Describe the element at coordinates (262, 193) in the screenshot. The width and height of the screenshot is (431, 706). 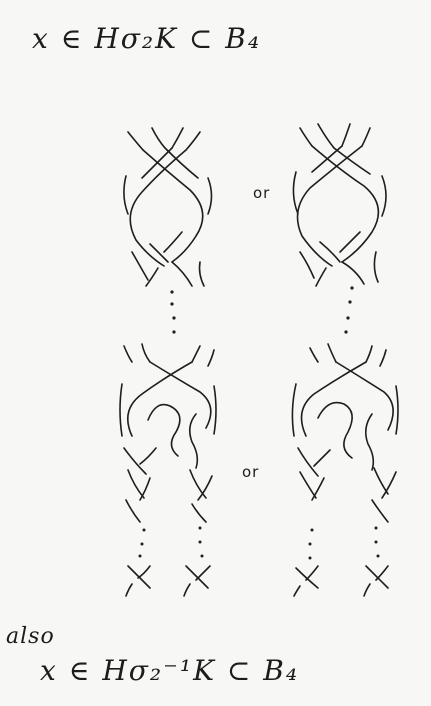
I see `or-label-top: or` at that location.